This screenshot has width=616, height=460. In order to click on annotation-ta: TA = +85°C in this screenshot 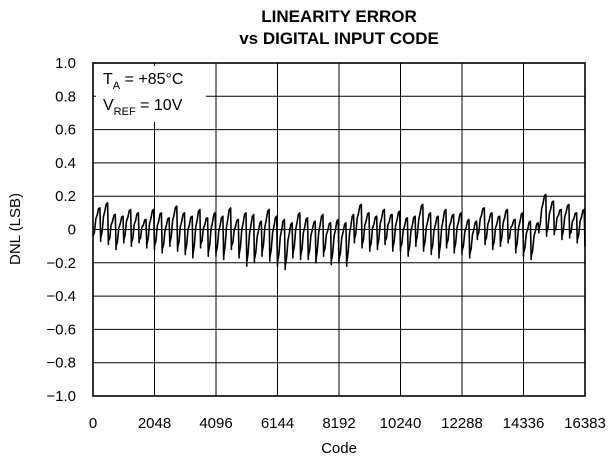, I will do `click(143, 81)`.